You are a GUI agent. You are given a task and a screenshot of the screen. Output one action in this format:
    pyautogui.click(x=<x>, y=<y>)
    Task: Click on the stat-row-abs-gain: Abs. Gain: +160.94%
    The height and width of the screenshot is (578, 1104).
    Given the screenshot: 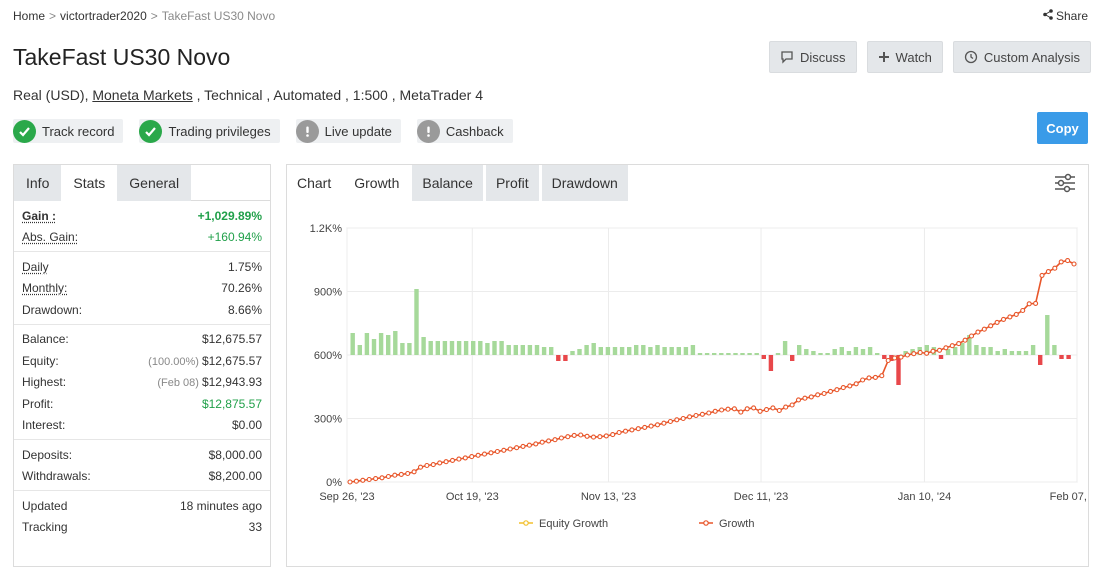 What is the action you would take?
    pyautogui.click(x=142, y=238)
    